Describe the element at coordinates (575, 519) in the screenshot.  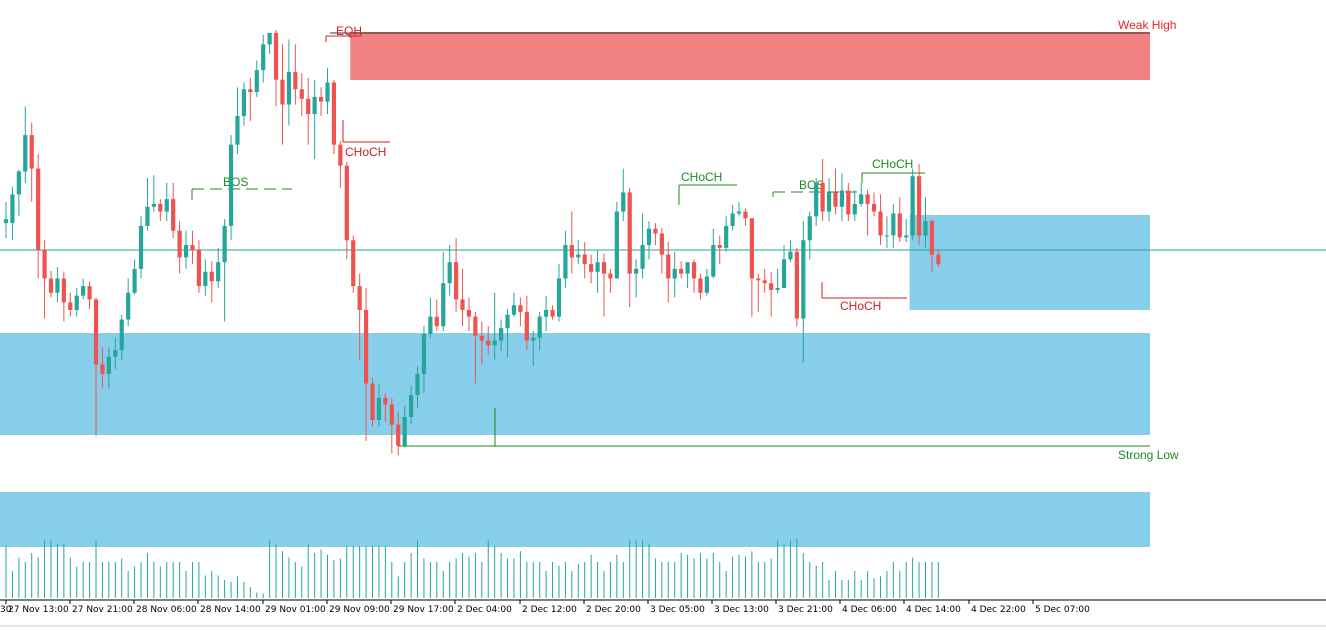
I see `lower-demand-band` at that location.